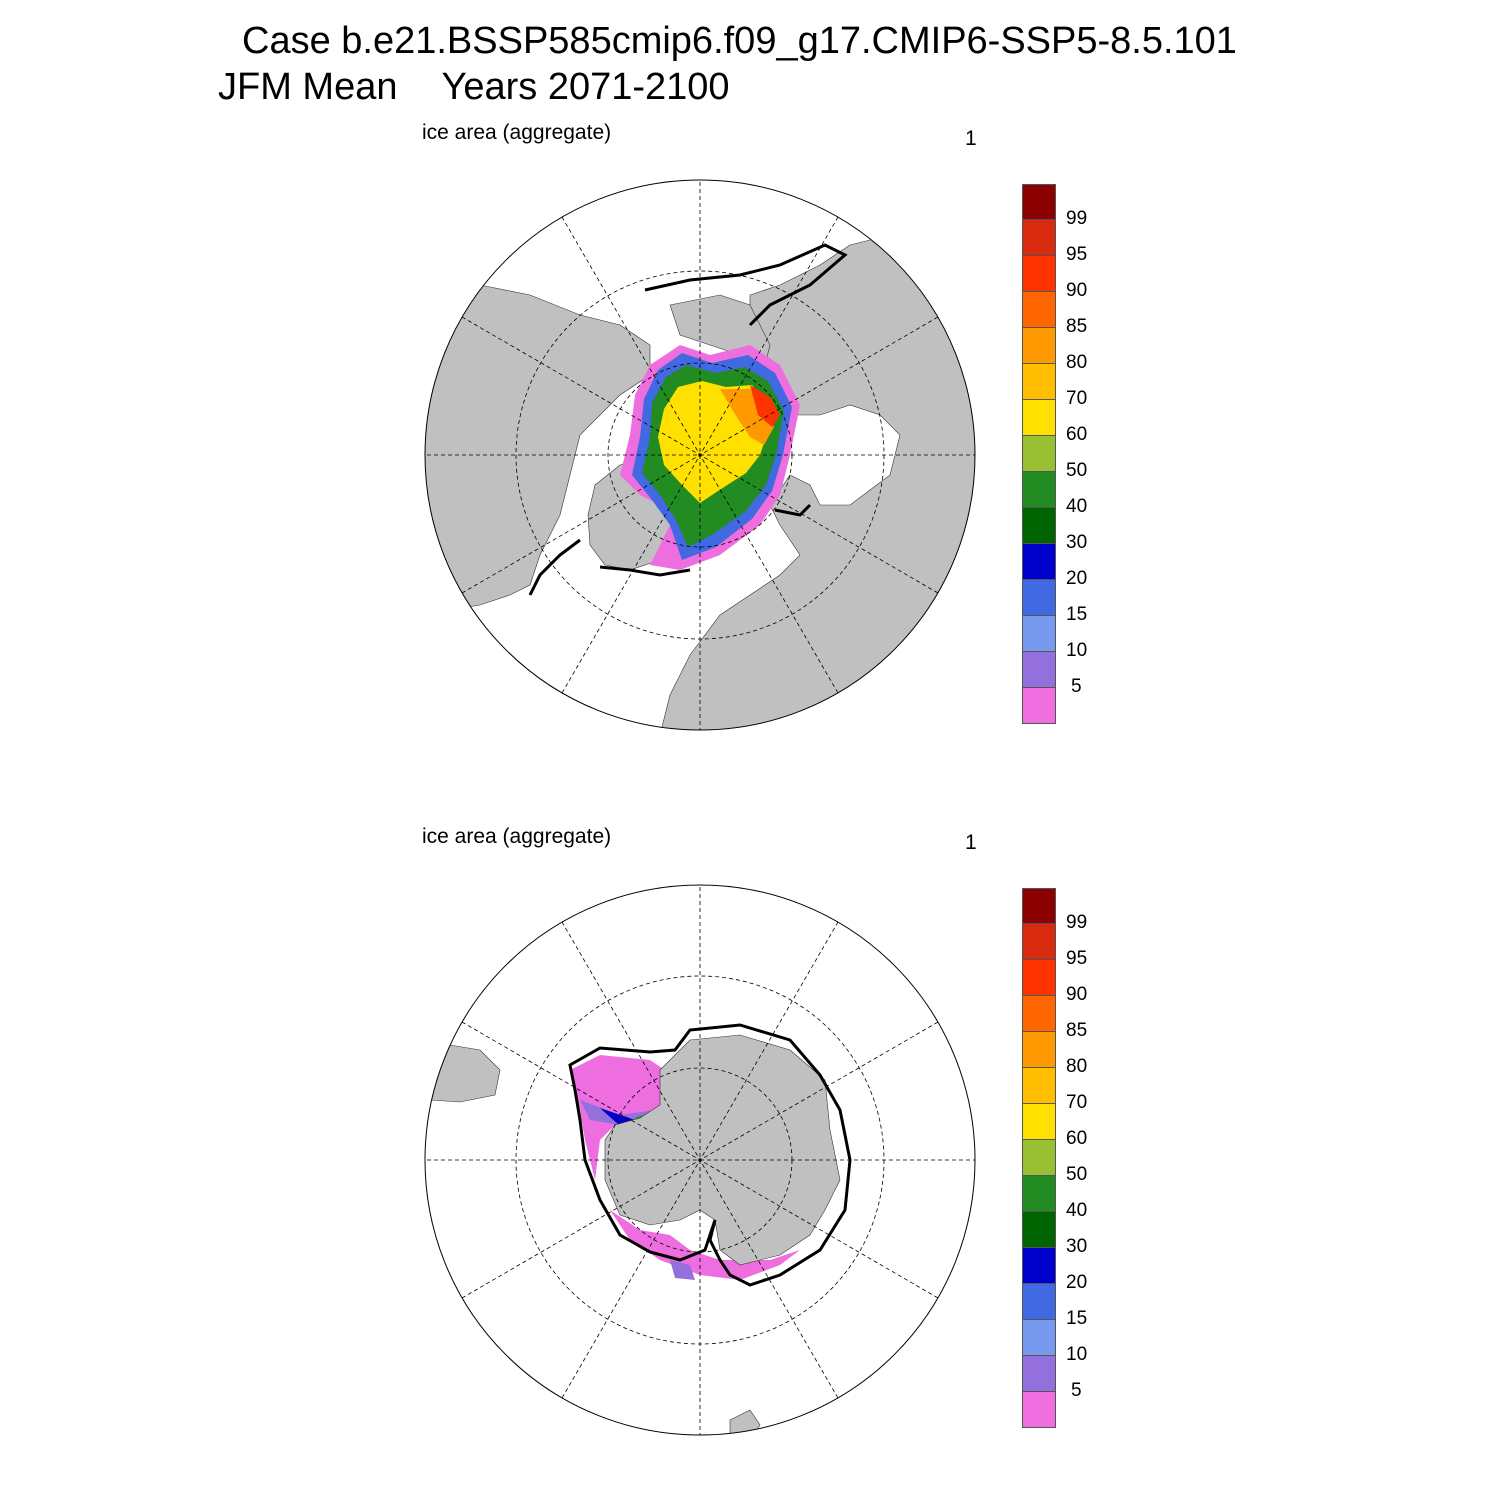 The height and width of the screenshot is (1500, 1500). I want to click on panel-1-label: ice area (aggregate), so click(517, 132).